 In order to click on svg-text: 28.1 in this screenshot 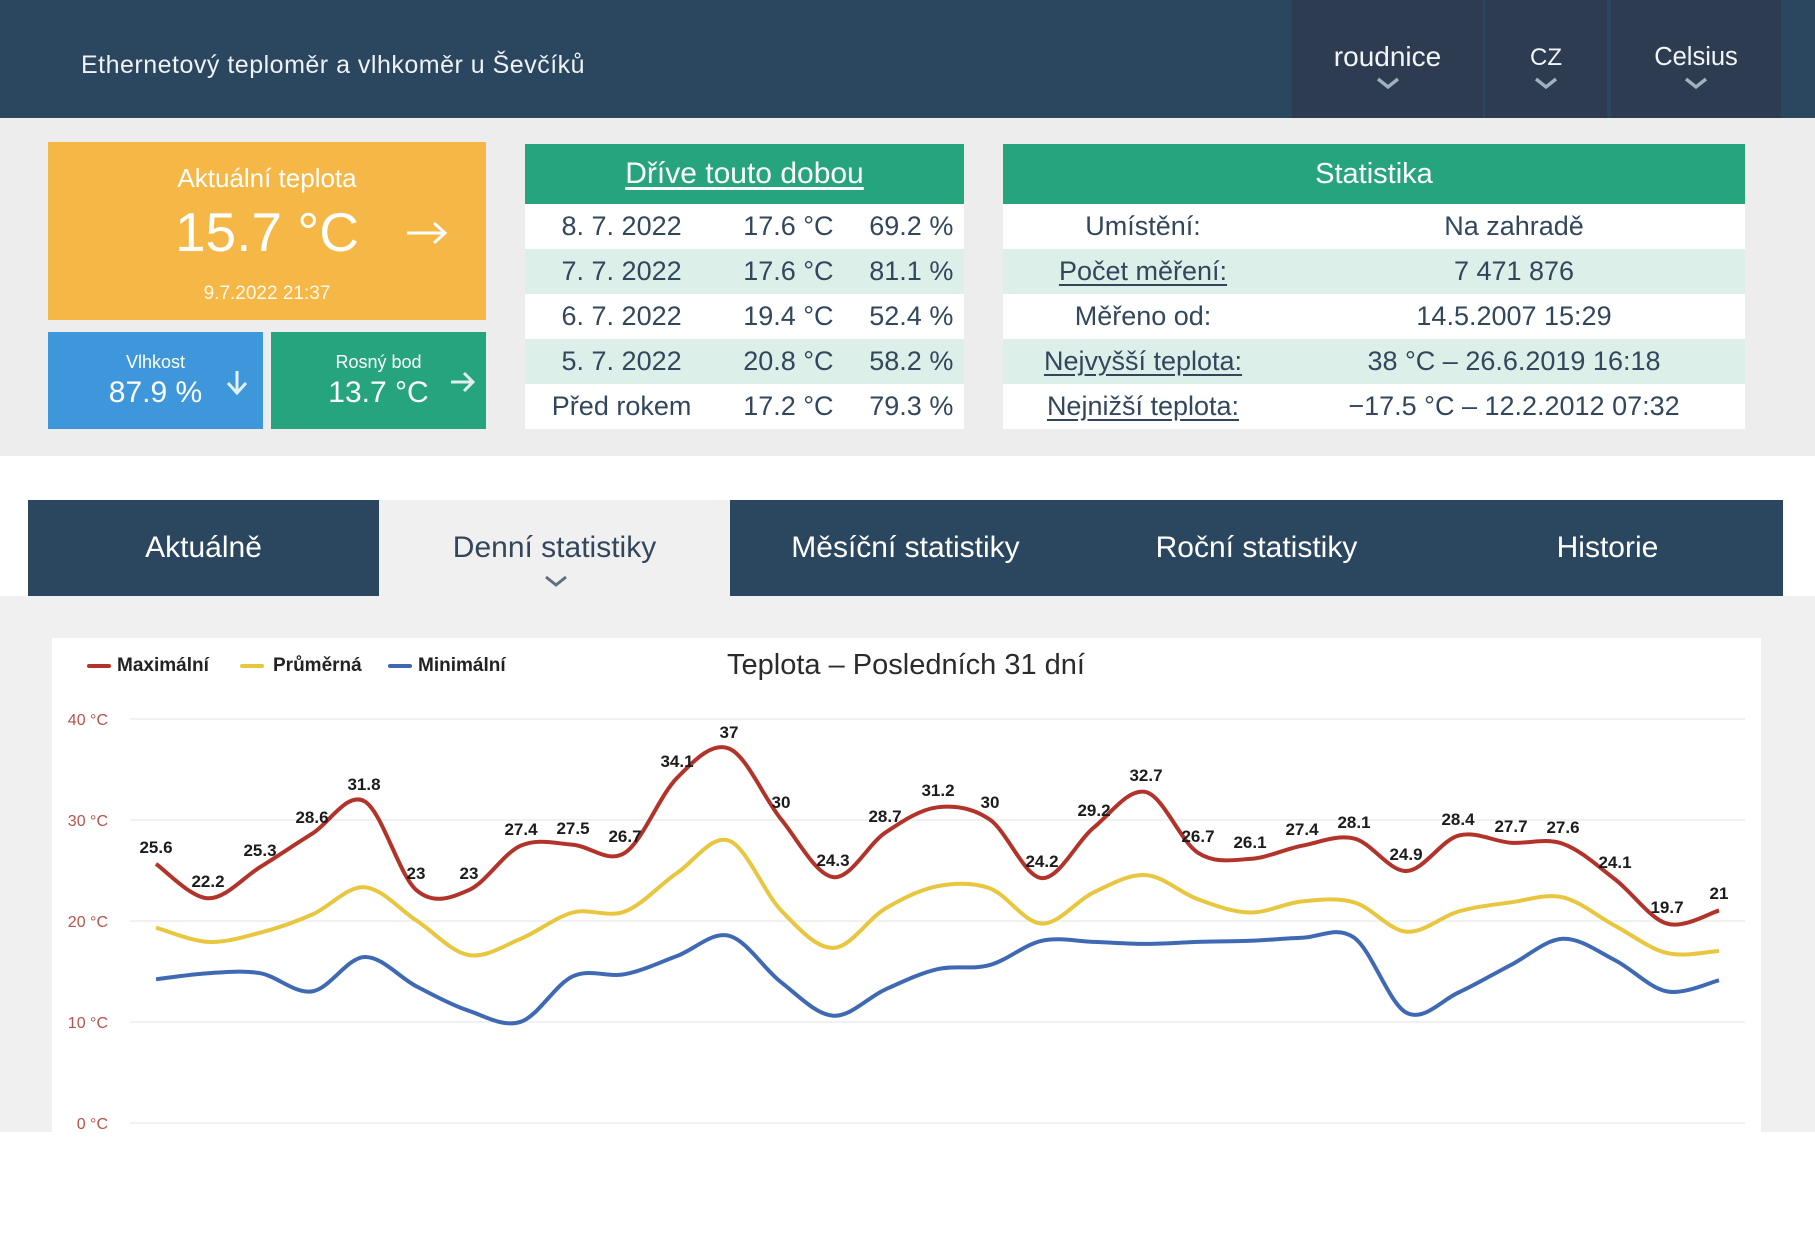, I will do `click(1353, 822)`.